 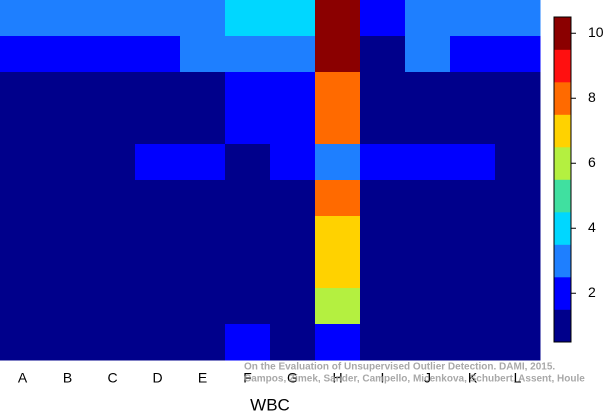 I want to click on x-tick-label: J, so click(x=427, y=378).